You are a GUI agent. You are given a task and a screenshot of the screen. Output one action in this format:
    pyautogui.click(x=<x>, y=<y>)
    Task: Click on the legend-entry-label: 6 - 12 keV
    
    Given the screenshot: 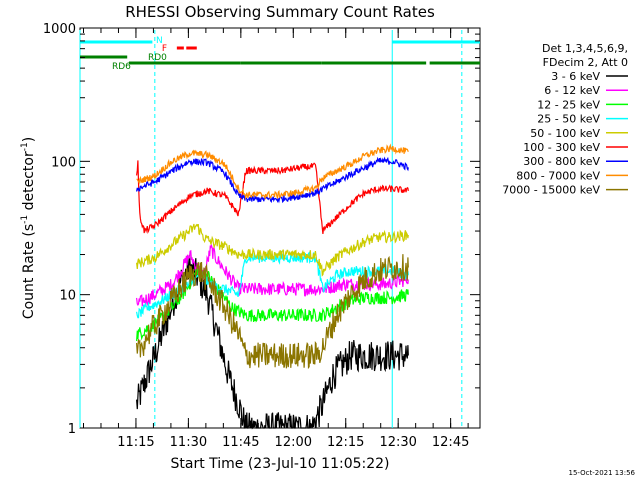 What is the action you would take?
    pyautogui.click(x=572, y=90)
    